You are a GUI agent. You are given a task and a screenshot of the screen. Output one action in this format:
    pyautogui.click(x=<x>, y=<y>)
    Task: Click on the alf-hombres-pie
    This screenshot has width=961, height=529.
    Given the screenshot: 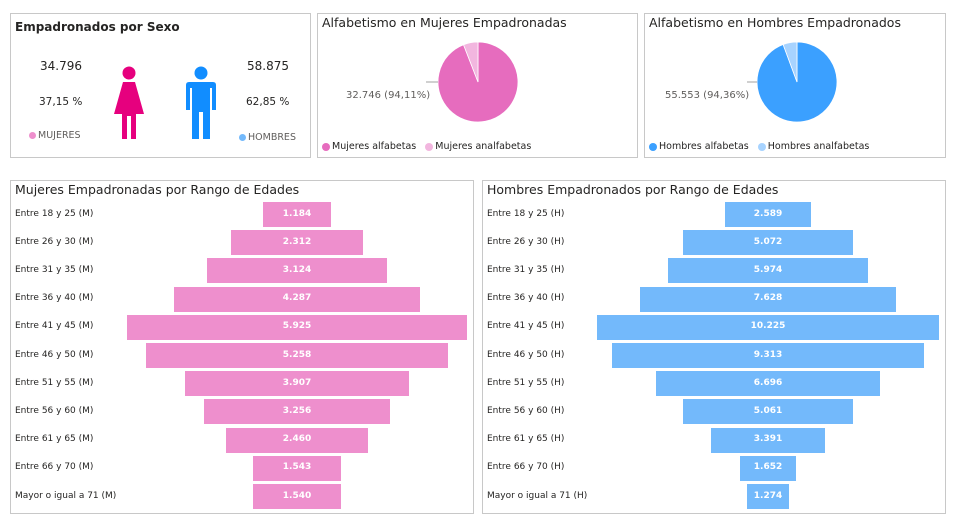 What is the action you would take?
    pyautogui.click(x=792, y=82)
    